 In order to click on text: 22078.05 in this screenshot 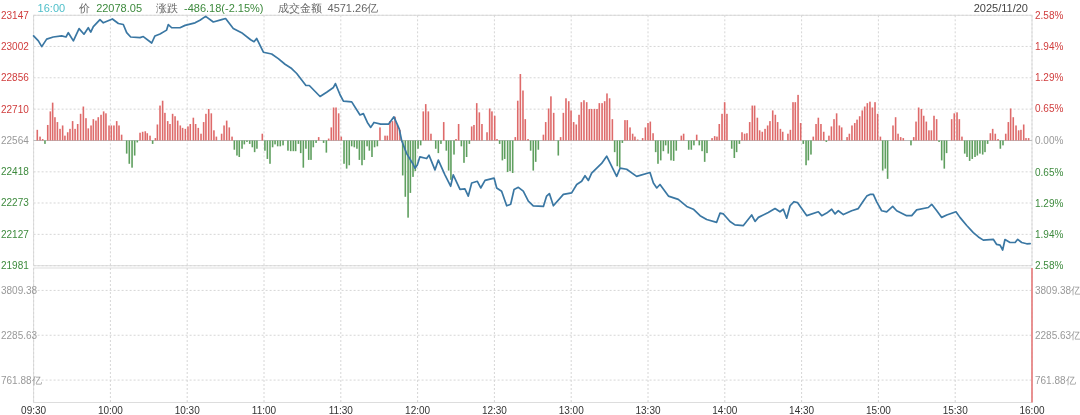, I will do `click(119, 7)`.